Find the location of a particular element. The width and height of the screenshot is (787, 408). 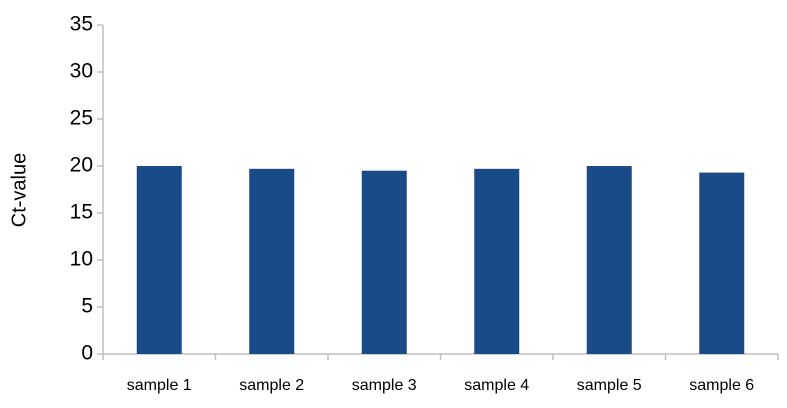

y-tick-label: 35 is located at coordinates (81, 24).